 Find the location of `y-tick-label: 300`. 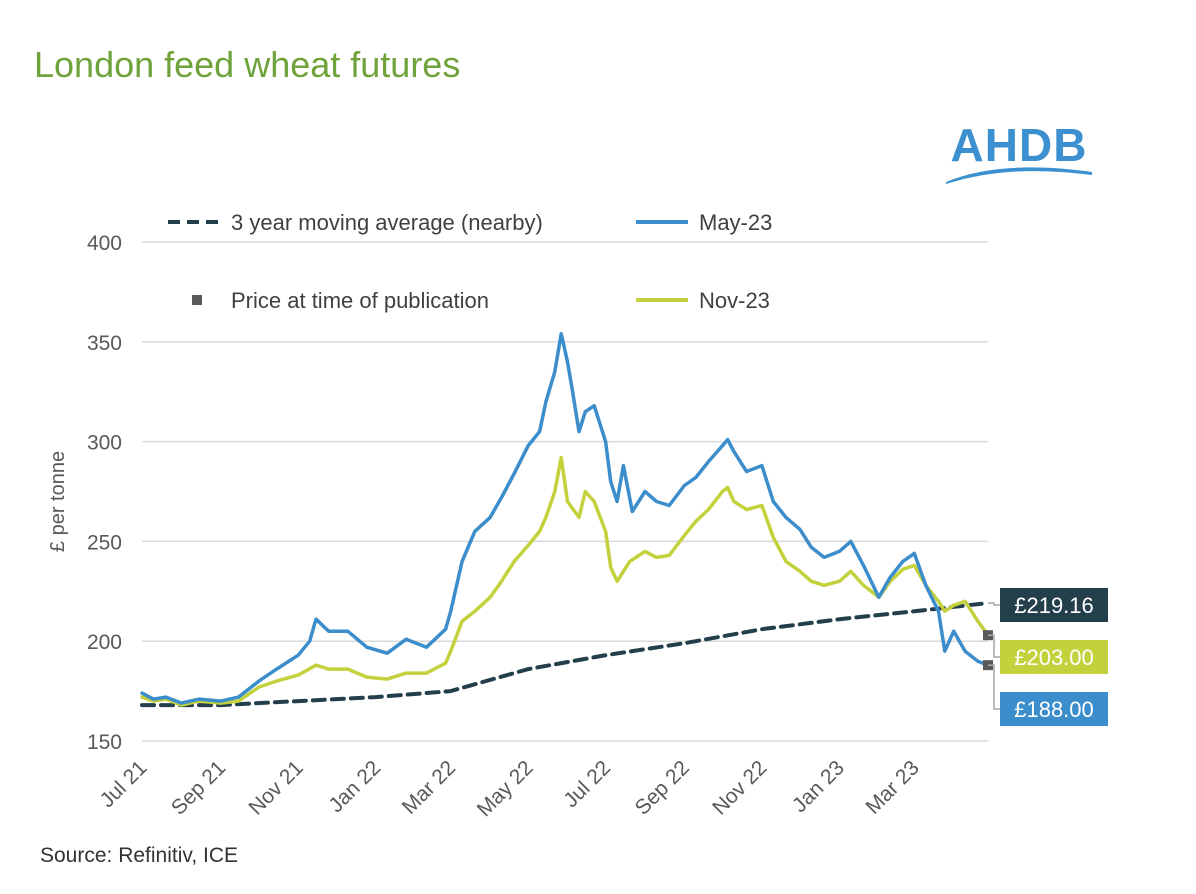

y-tick-label: 300 is located at coordinates (104, 443).